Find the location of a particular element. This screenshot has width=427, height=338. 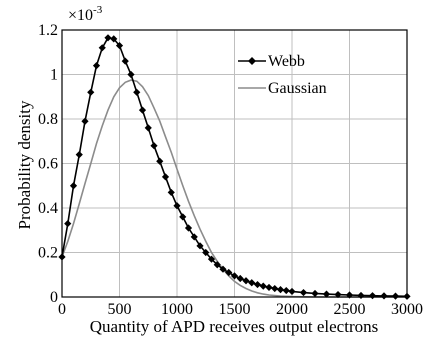

y-tick-label: 1 is located at coordinates (54, 75).